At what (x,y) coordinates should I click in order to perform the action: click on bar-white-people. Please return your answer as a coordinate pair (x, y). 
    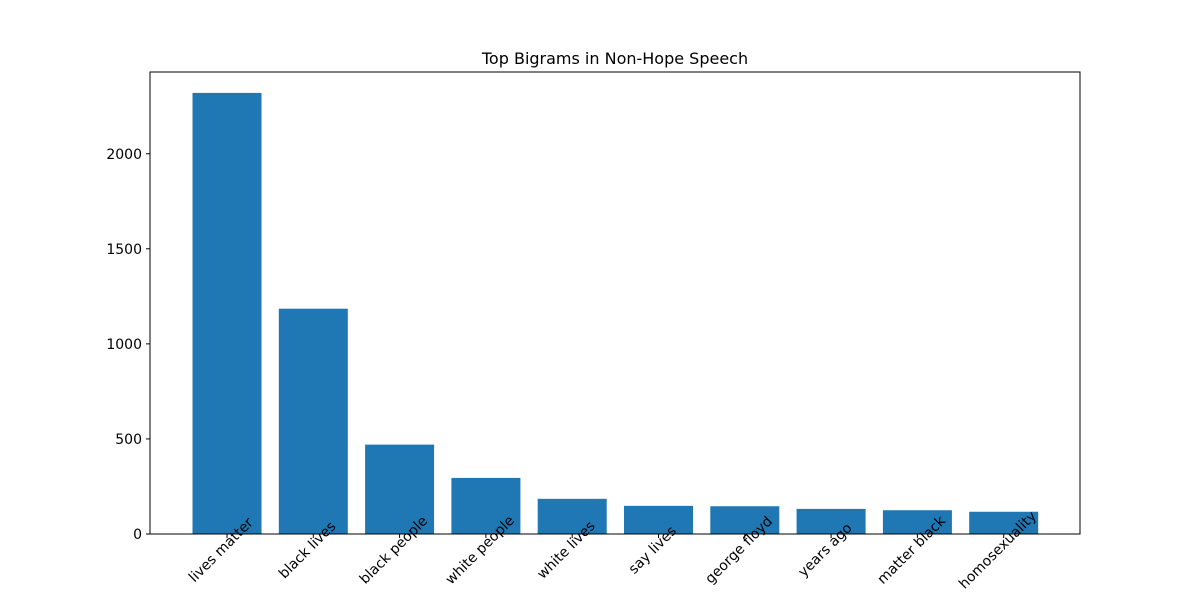
    Looking at the image, I should click on (486, 505).